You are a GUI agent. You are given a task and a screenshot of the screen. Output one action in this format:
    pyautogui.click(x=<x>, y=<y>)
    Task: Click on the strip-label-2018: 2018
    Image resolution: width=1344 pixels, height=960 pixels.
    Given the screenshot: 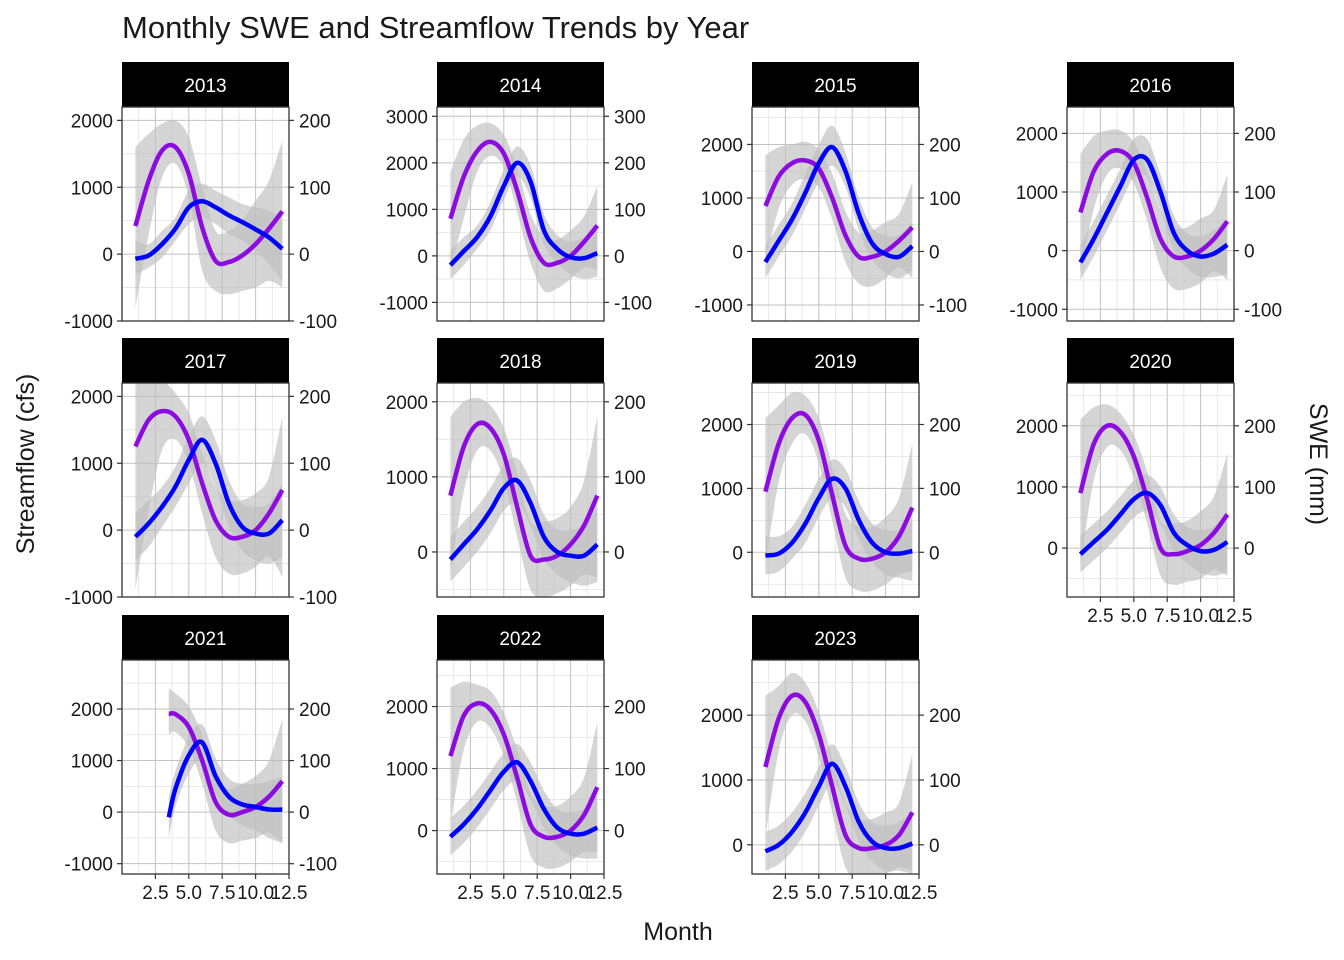 What is the action you would take?
    pyautogui.click(x=520, y=362)
    